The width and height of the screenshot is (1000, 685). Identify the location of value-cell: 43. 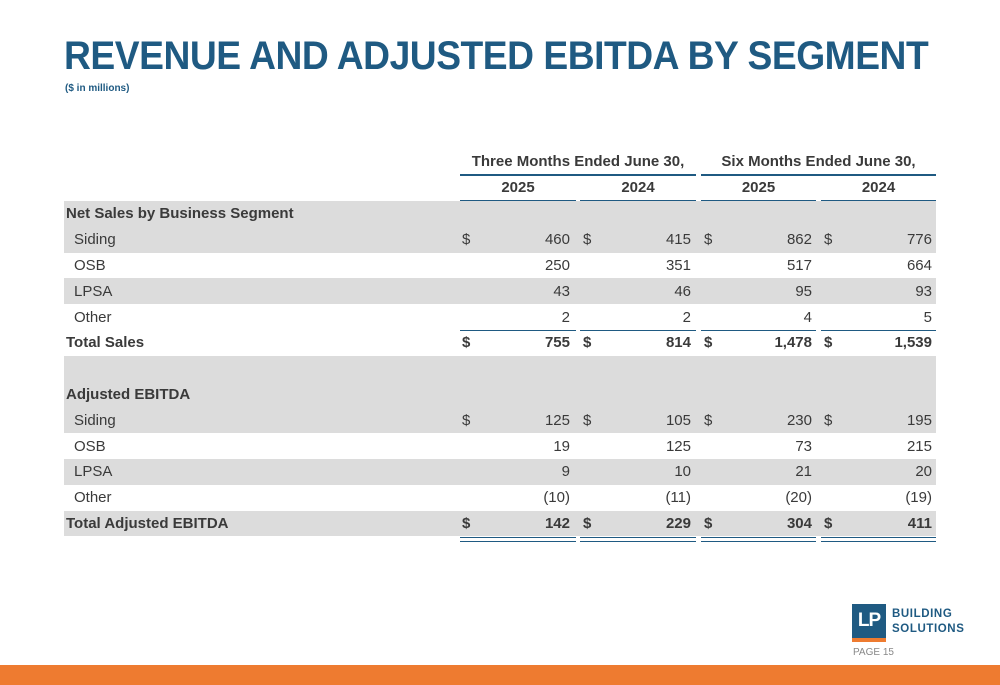
(561, 291).